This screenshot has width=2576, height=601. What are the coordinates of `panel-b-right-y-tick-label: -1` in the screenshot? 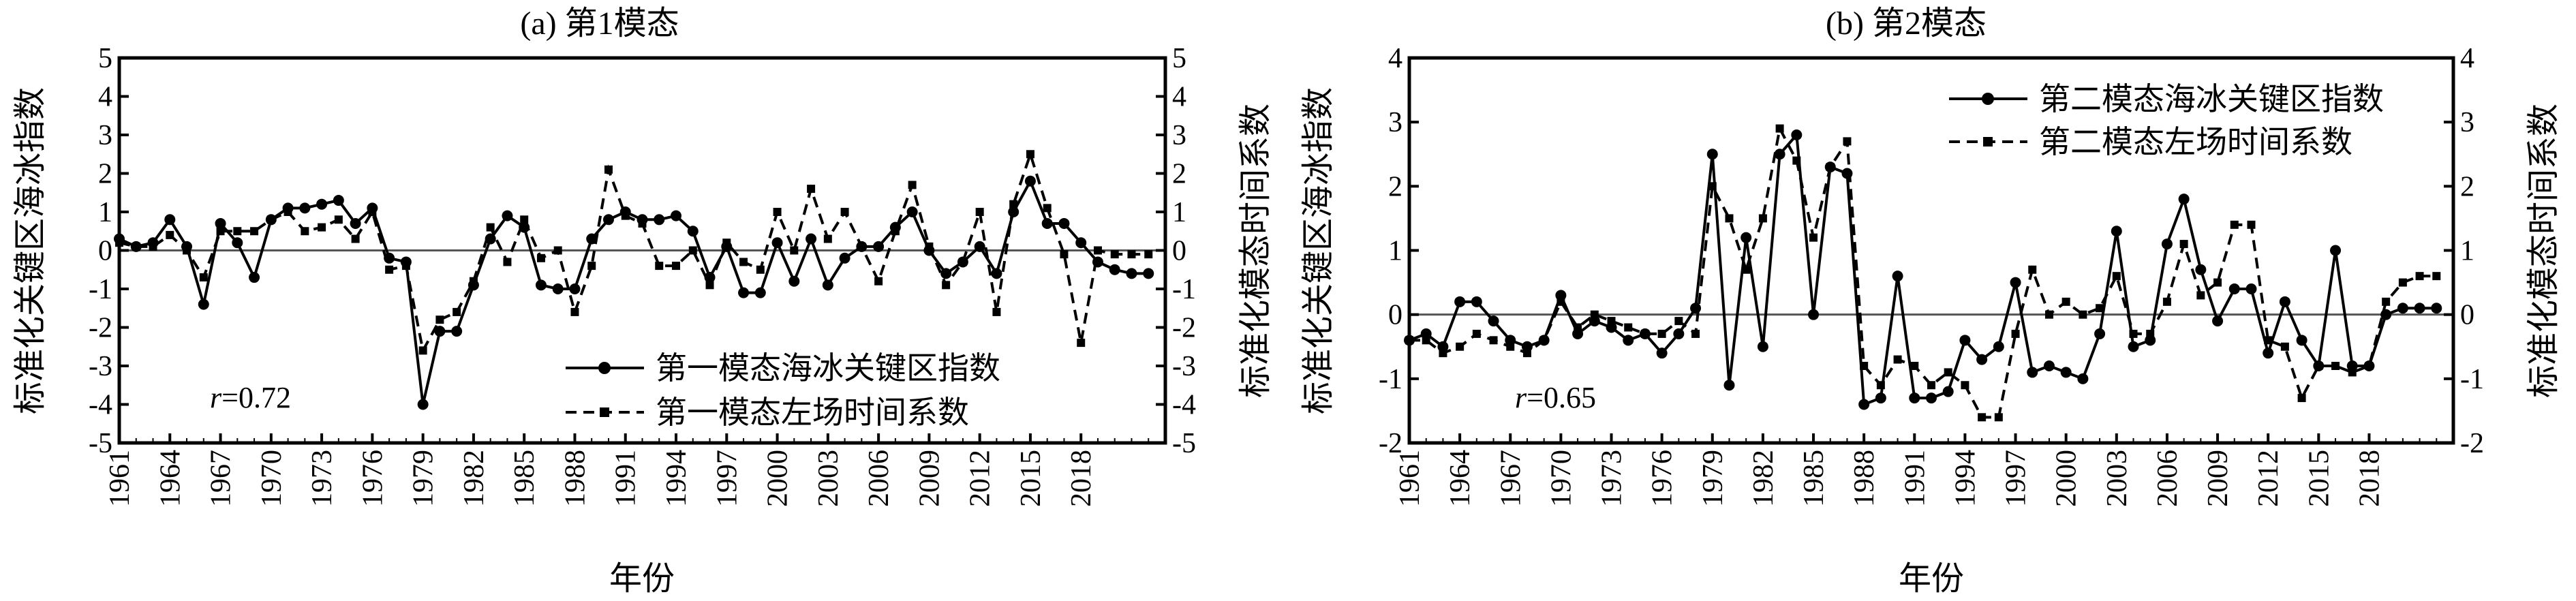 It's located at (2472, 379).